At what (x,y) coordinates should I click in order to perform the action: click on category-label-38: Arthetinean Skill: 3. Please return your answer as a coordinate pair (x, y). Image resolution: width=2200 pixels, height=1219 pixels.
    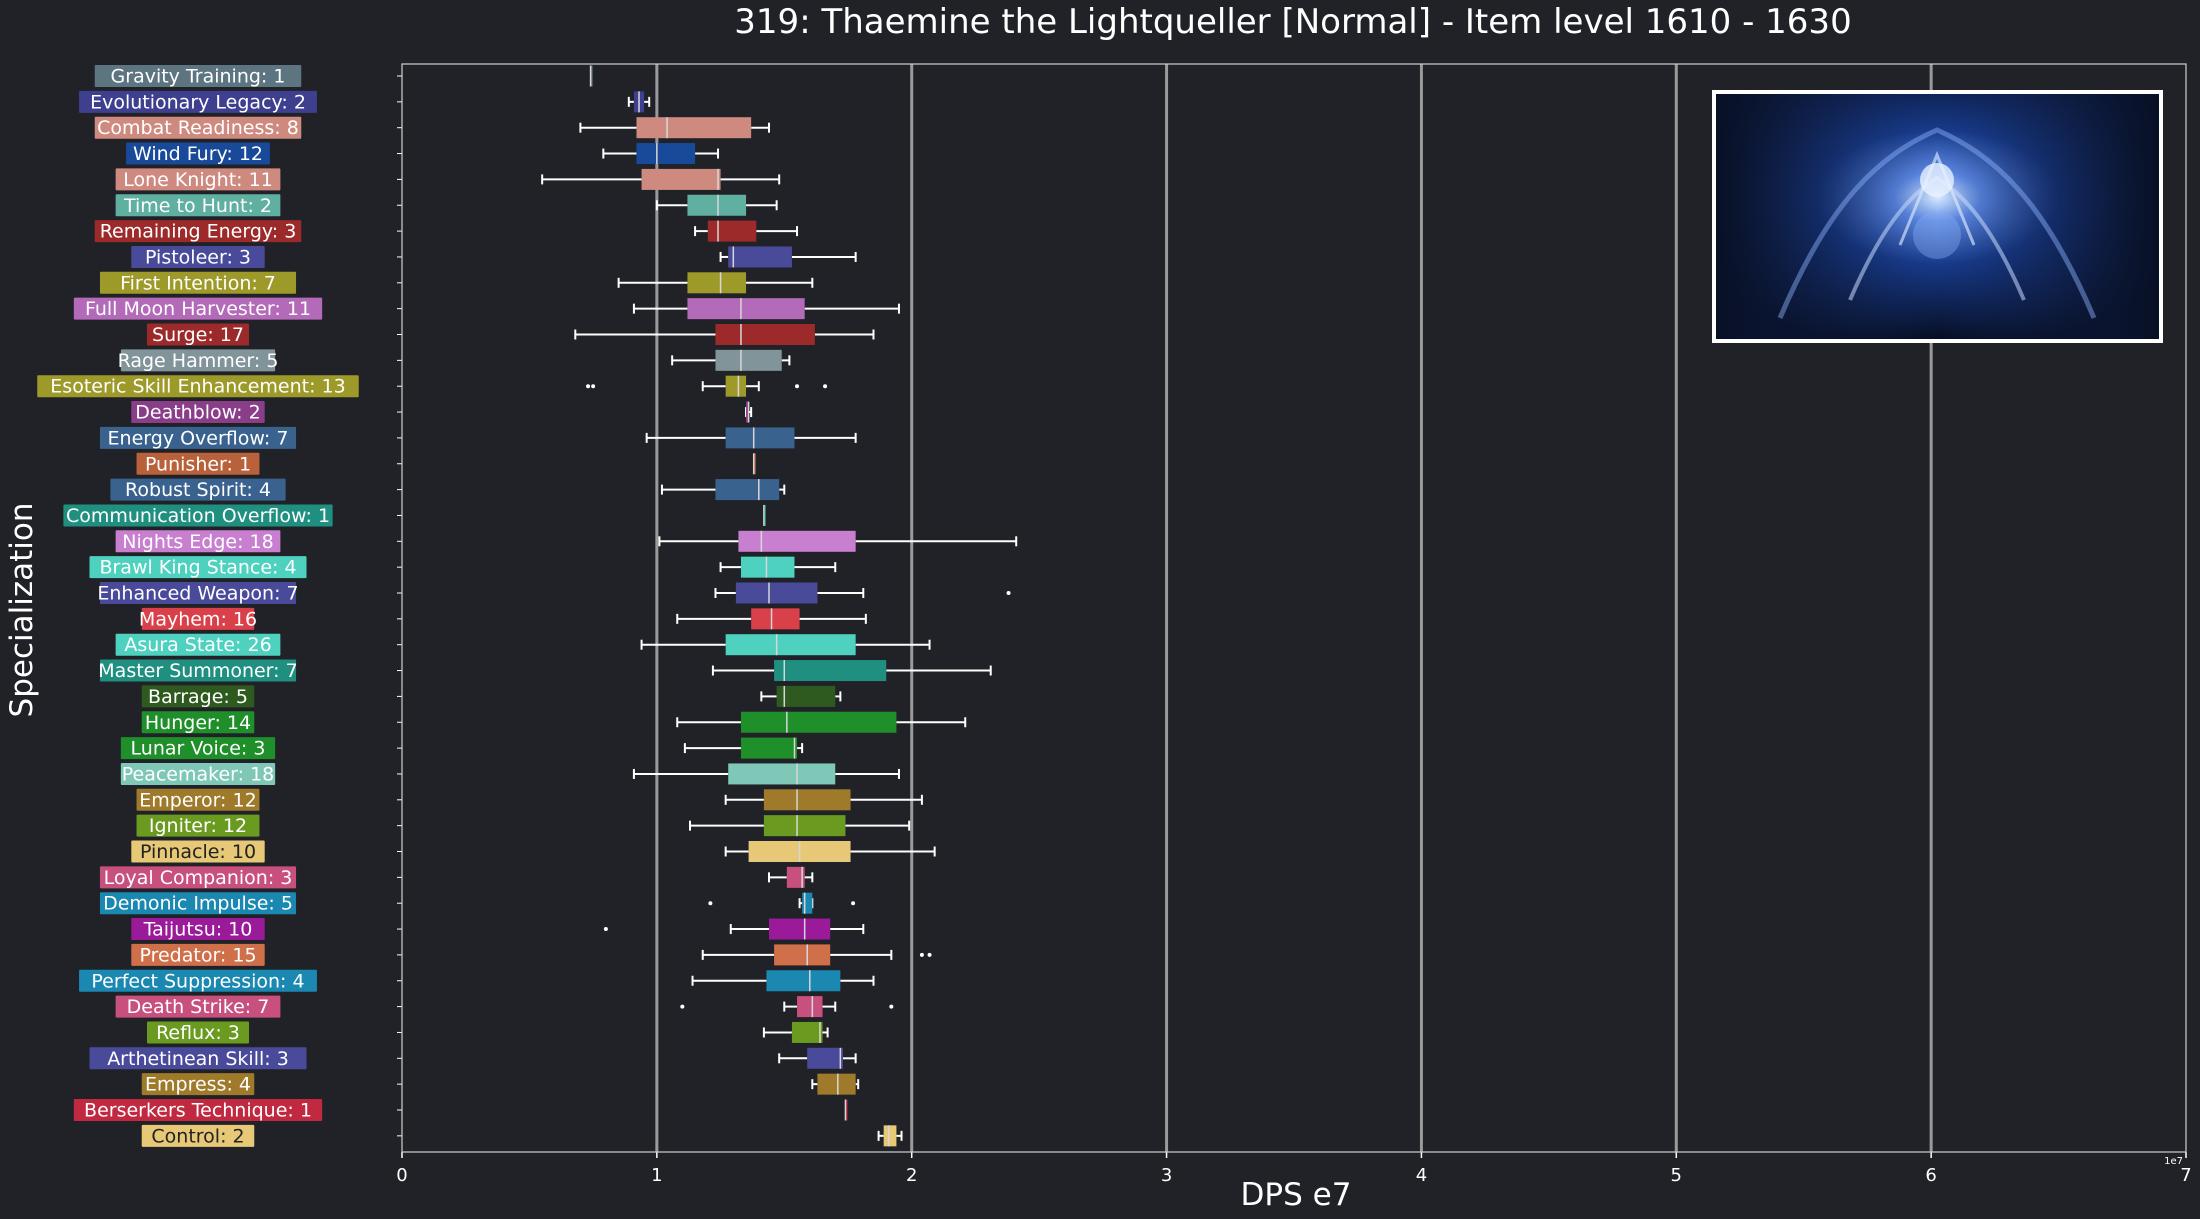
    Looking at the image, I should click on (198, 1059).